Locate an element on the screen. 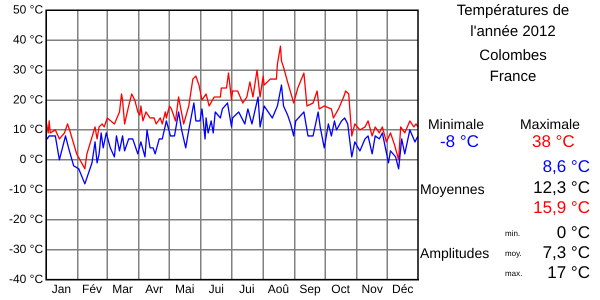  text: 12,3 °C is located at coordinates (561, 188).